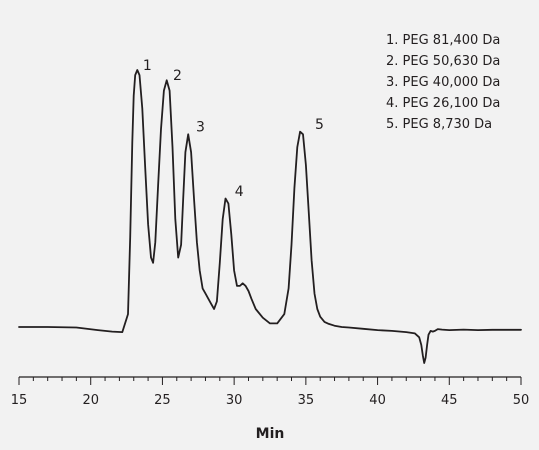 Image resolution: width=539 pixels, height=450 pixels. Describe the element at coordinates (270, 392) in the screenshot. I see `x-axis: 15 20 25 30 35 40 45 50` at that location.